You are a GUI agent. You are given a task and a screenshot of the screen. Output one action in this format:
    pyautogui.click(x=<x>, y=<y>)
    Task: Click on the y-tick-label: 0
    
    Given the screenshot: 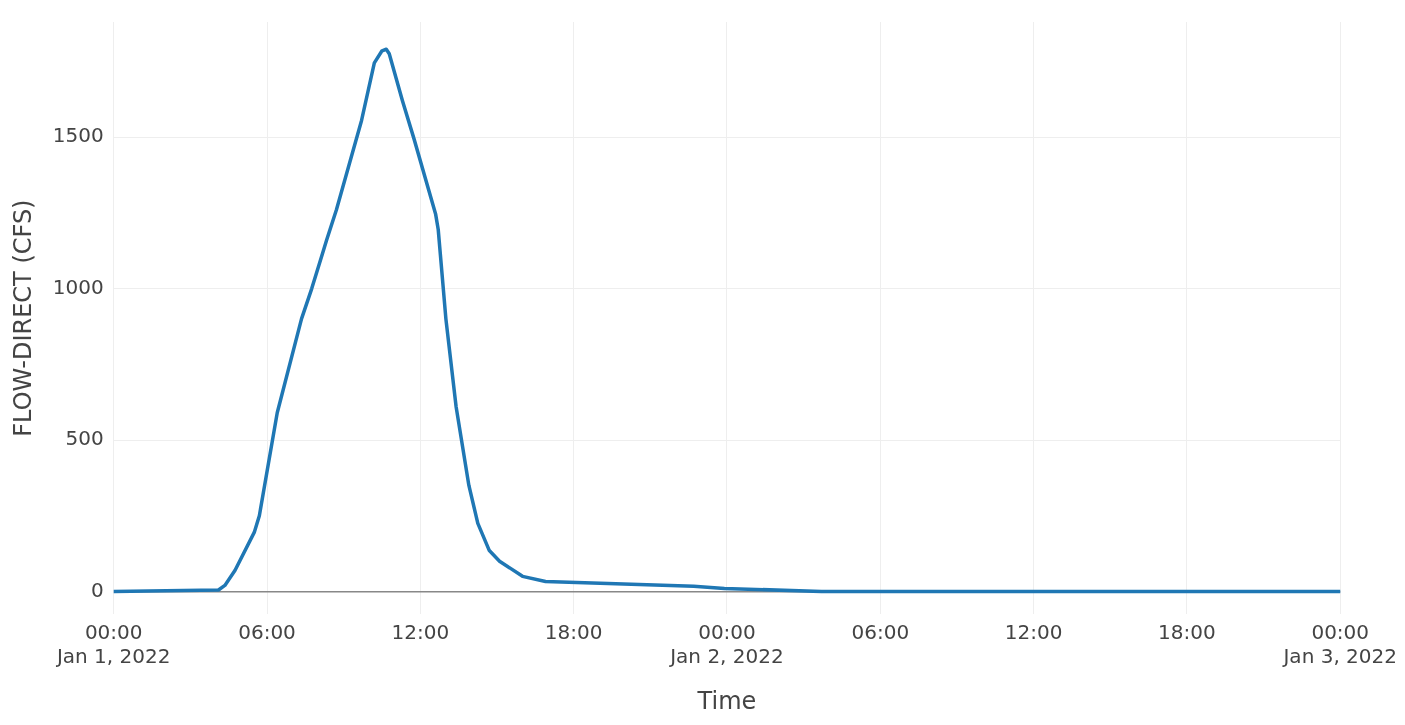 What is the action you would take?
    pyautogui.click(x=97, y=589)
    